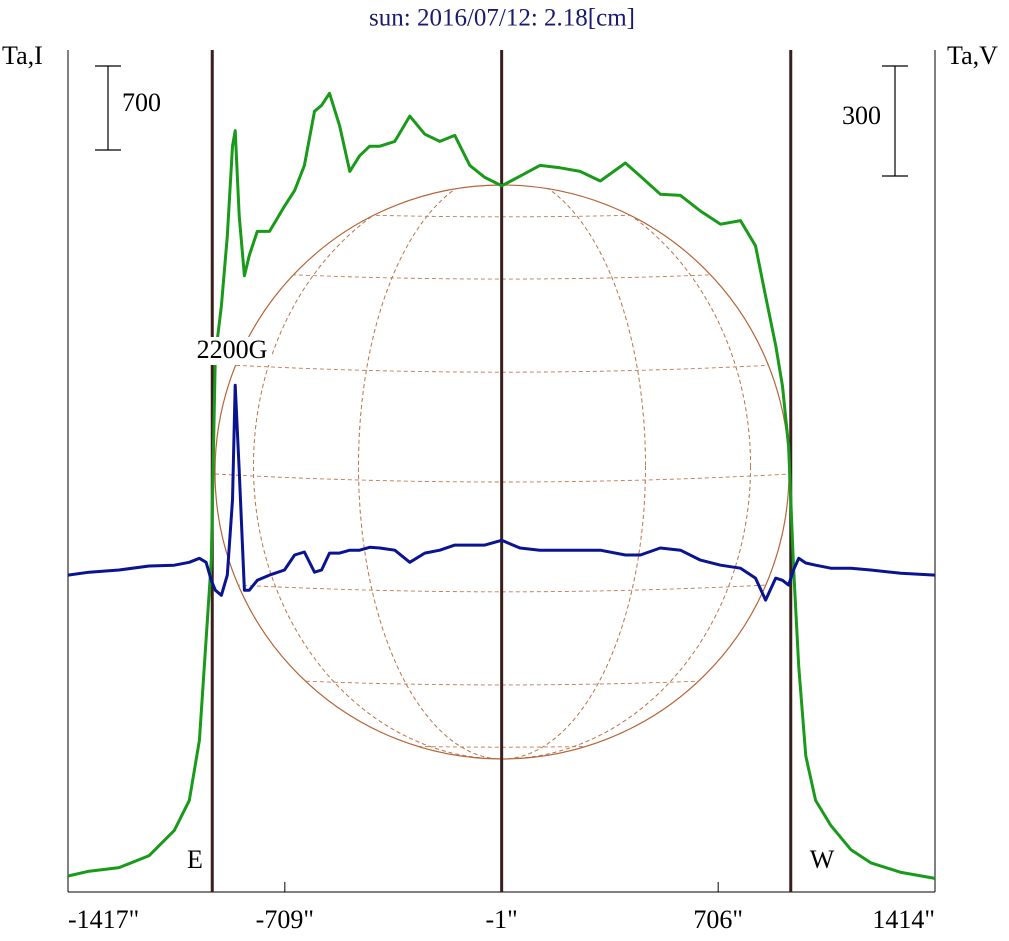 This screenshot has height=941, width=1009. I want to click on annotation: W, so click(822, 859).